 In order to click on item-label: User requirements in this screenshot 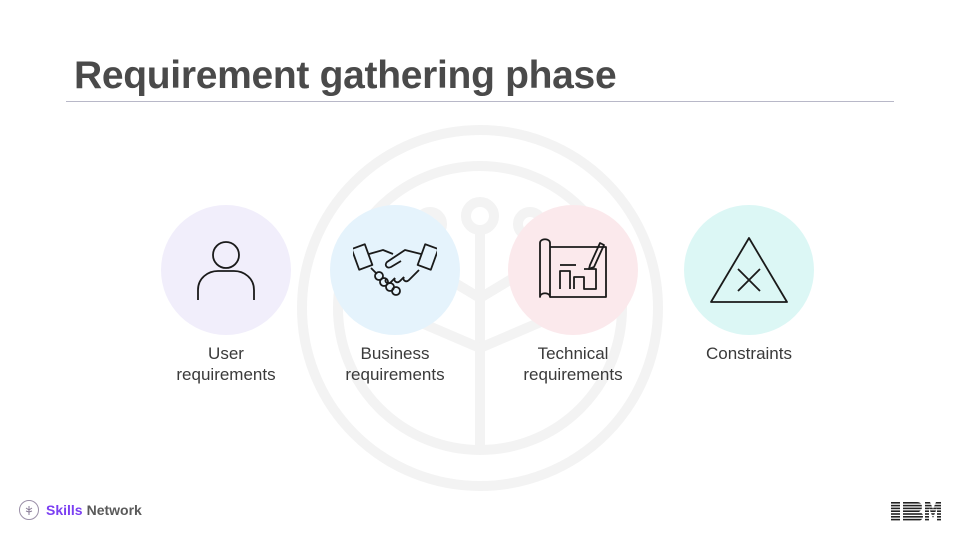, I will do `click(226, 364)`.